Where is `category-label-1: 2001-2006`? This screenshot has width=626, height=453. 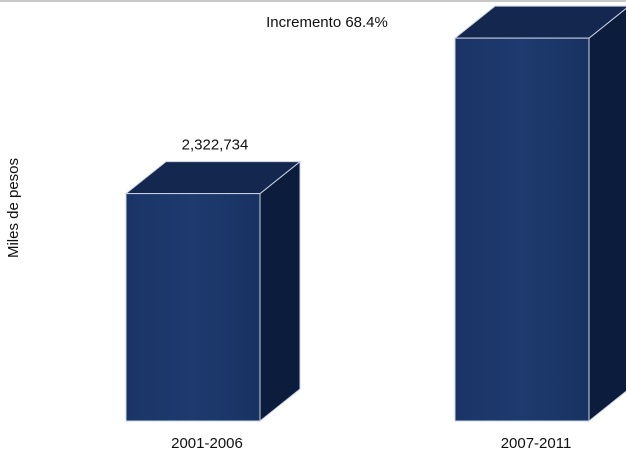 category-label-1: 2001-2006 is located at coordinates (207, 443).